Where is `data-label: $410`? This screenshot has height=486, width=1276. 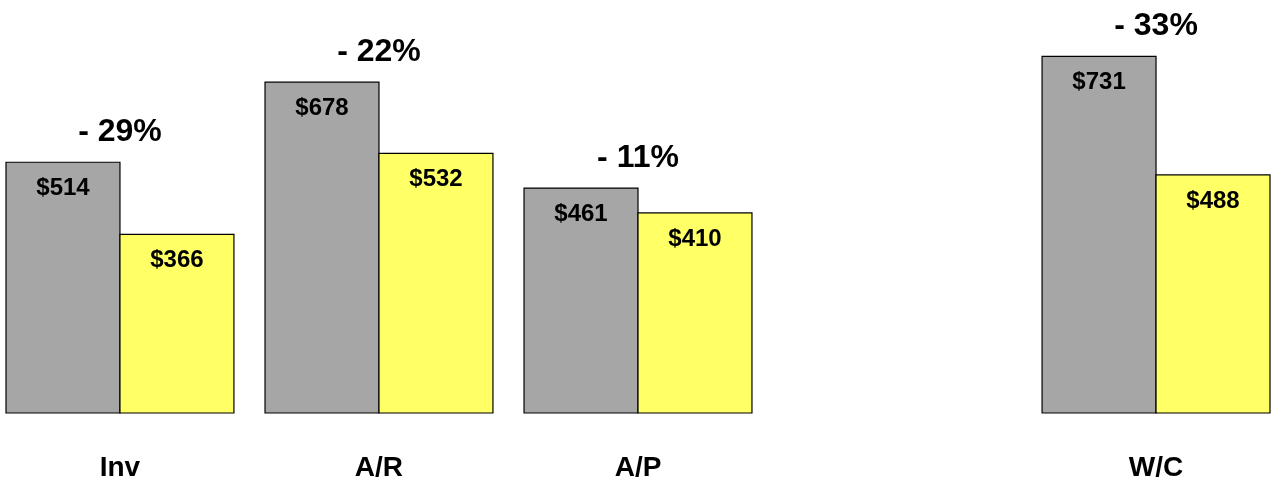
data-label: $410 is located at coordinates (695, 237).